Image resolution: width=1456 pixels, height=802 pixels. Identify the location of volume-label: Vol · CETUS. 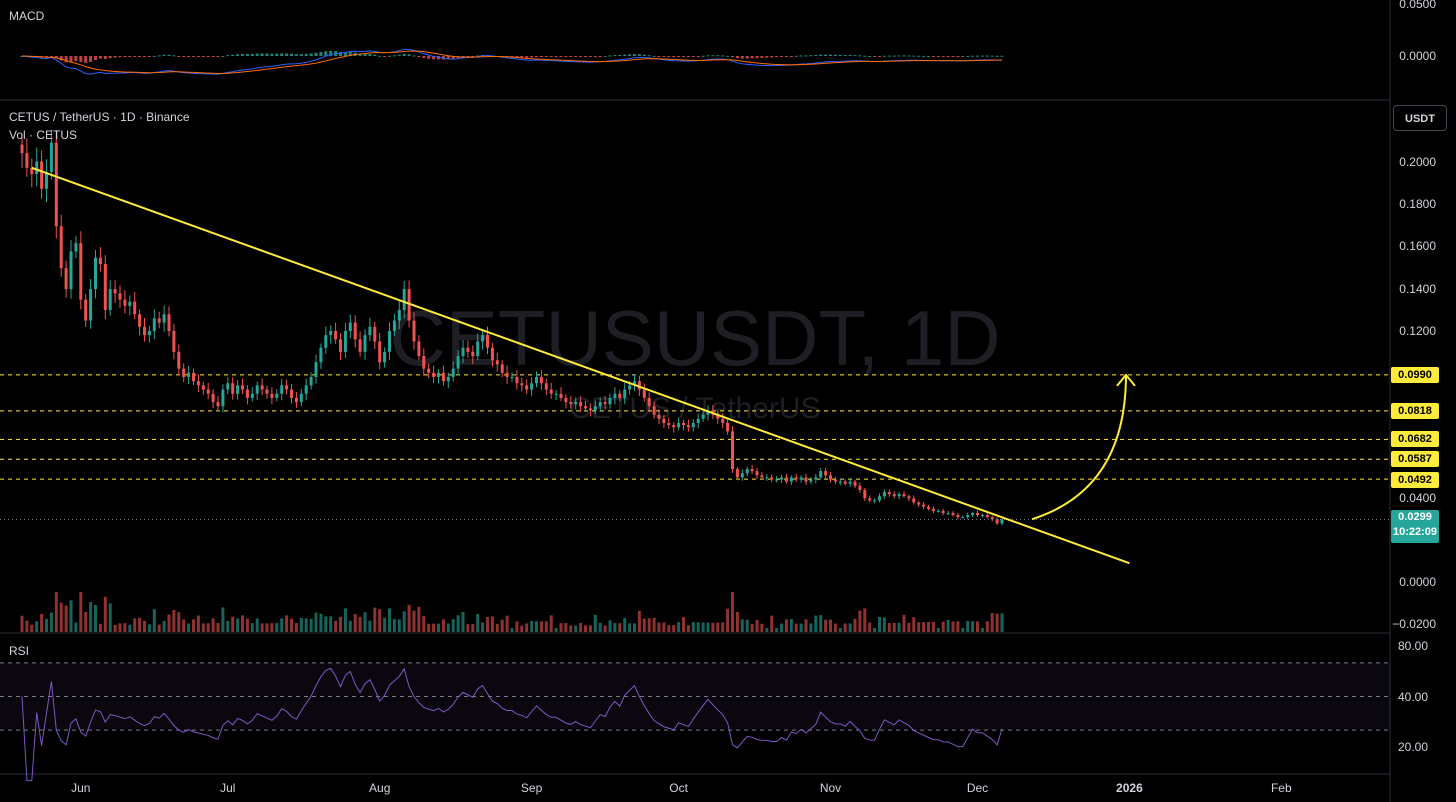
(43, 135).